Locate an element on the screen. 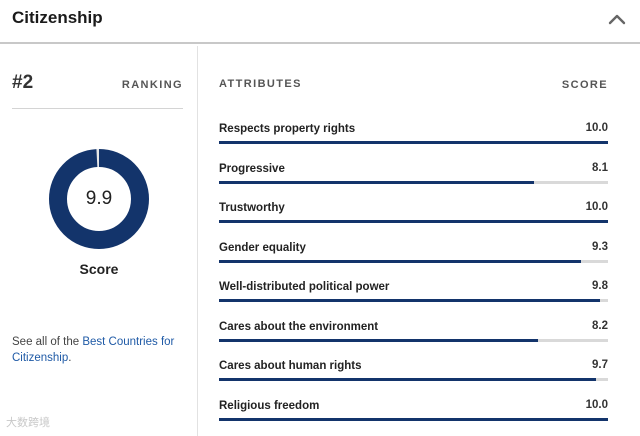 The image size is (640, 436). attribute-label: Progressive is located at coordinates (252, 168).